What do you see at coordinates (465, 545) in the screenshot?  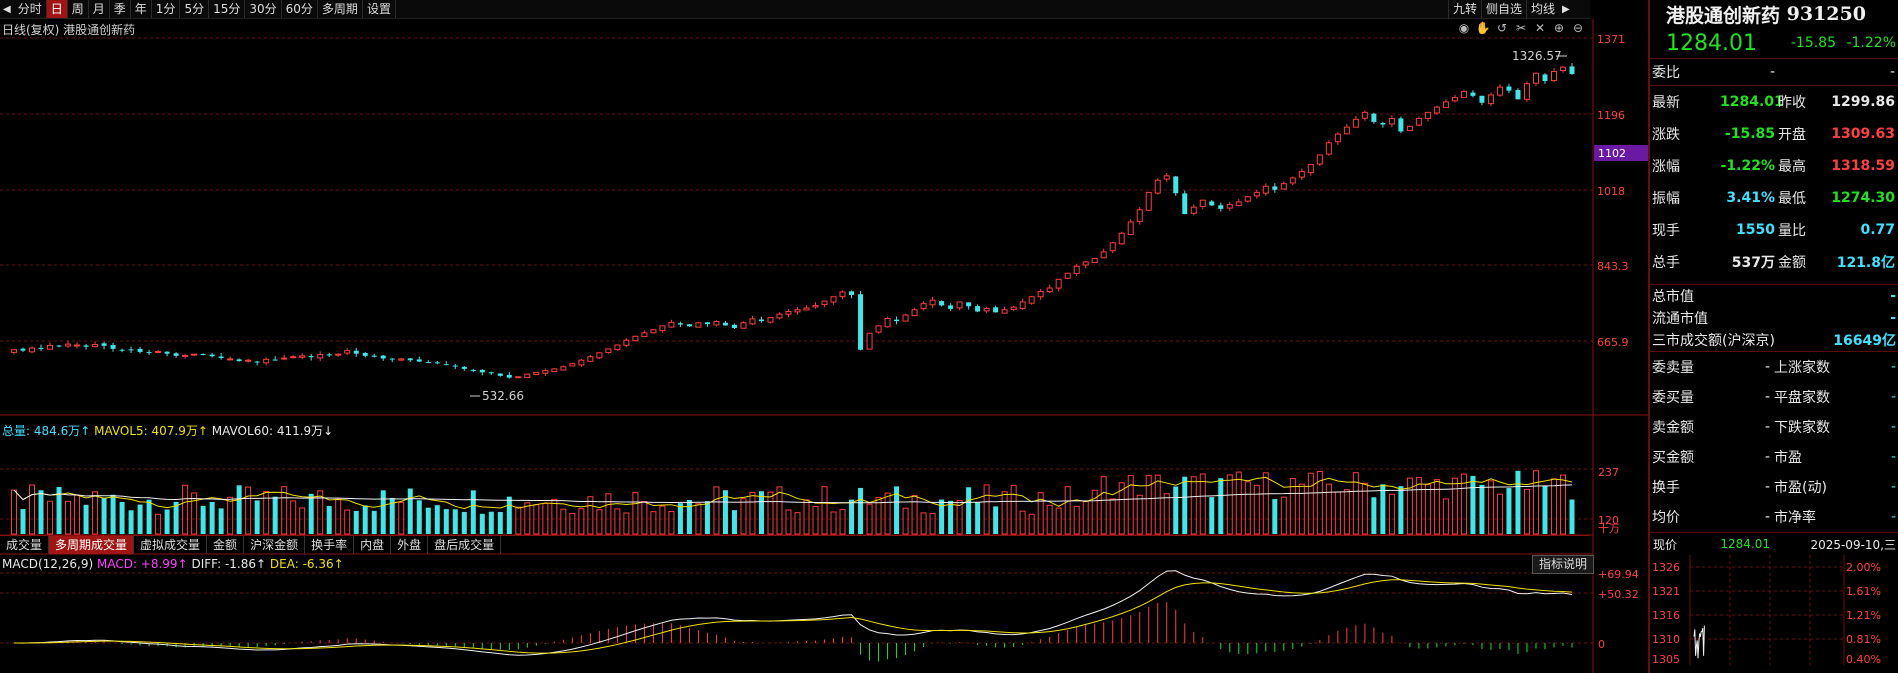 I see `tab-8: 盘后成交量` at bounding box center [465, 545].